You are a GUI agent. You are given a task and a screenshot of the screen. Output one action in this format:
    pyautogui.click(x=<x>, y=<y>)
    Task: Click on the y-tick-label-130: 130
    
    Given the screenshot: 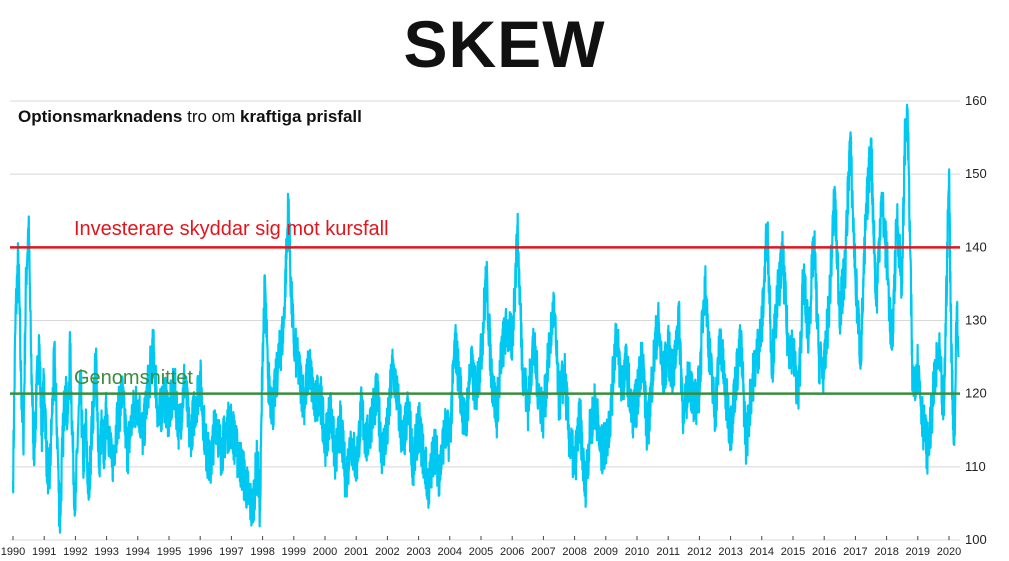 What is the action you would take?
    pyautogui.click(x=976, y=320)
    